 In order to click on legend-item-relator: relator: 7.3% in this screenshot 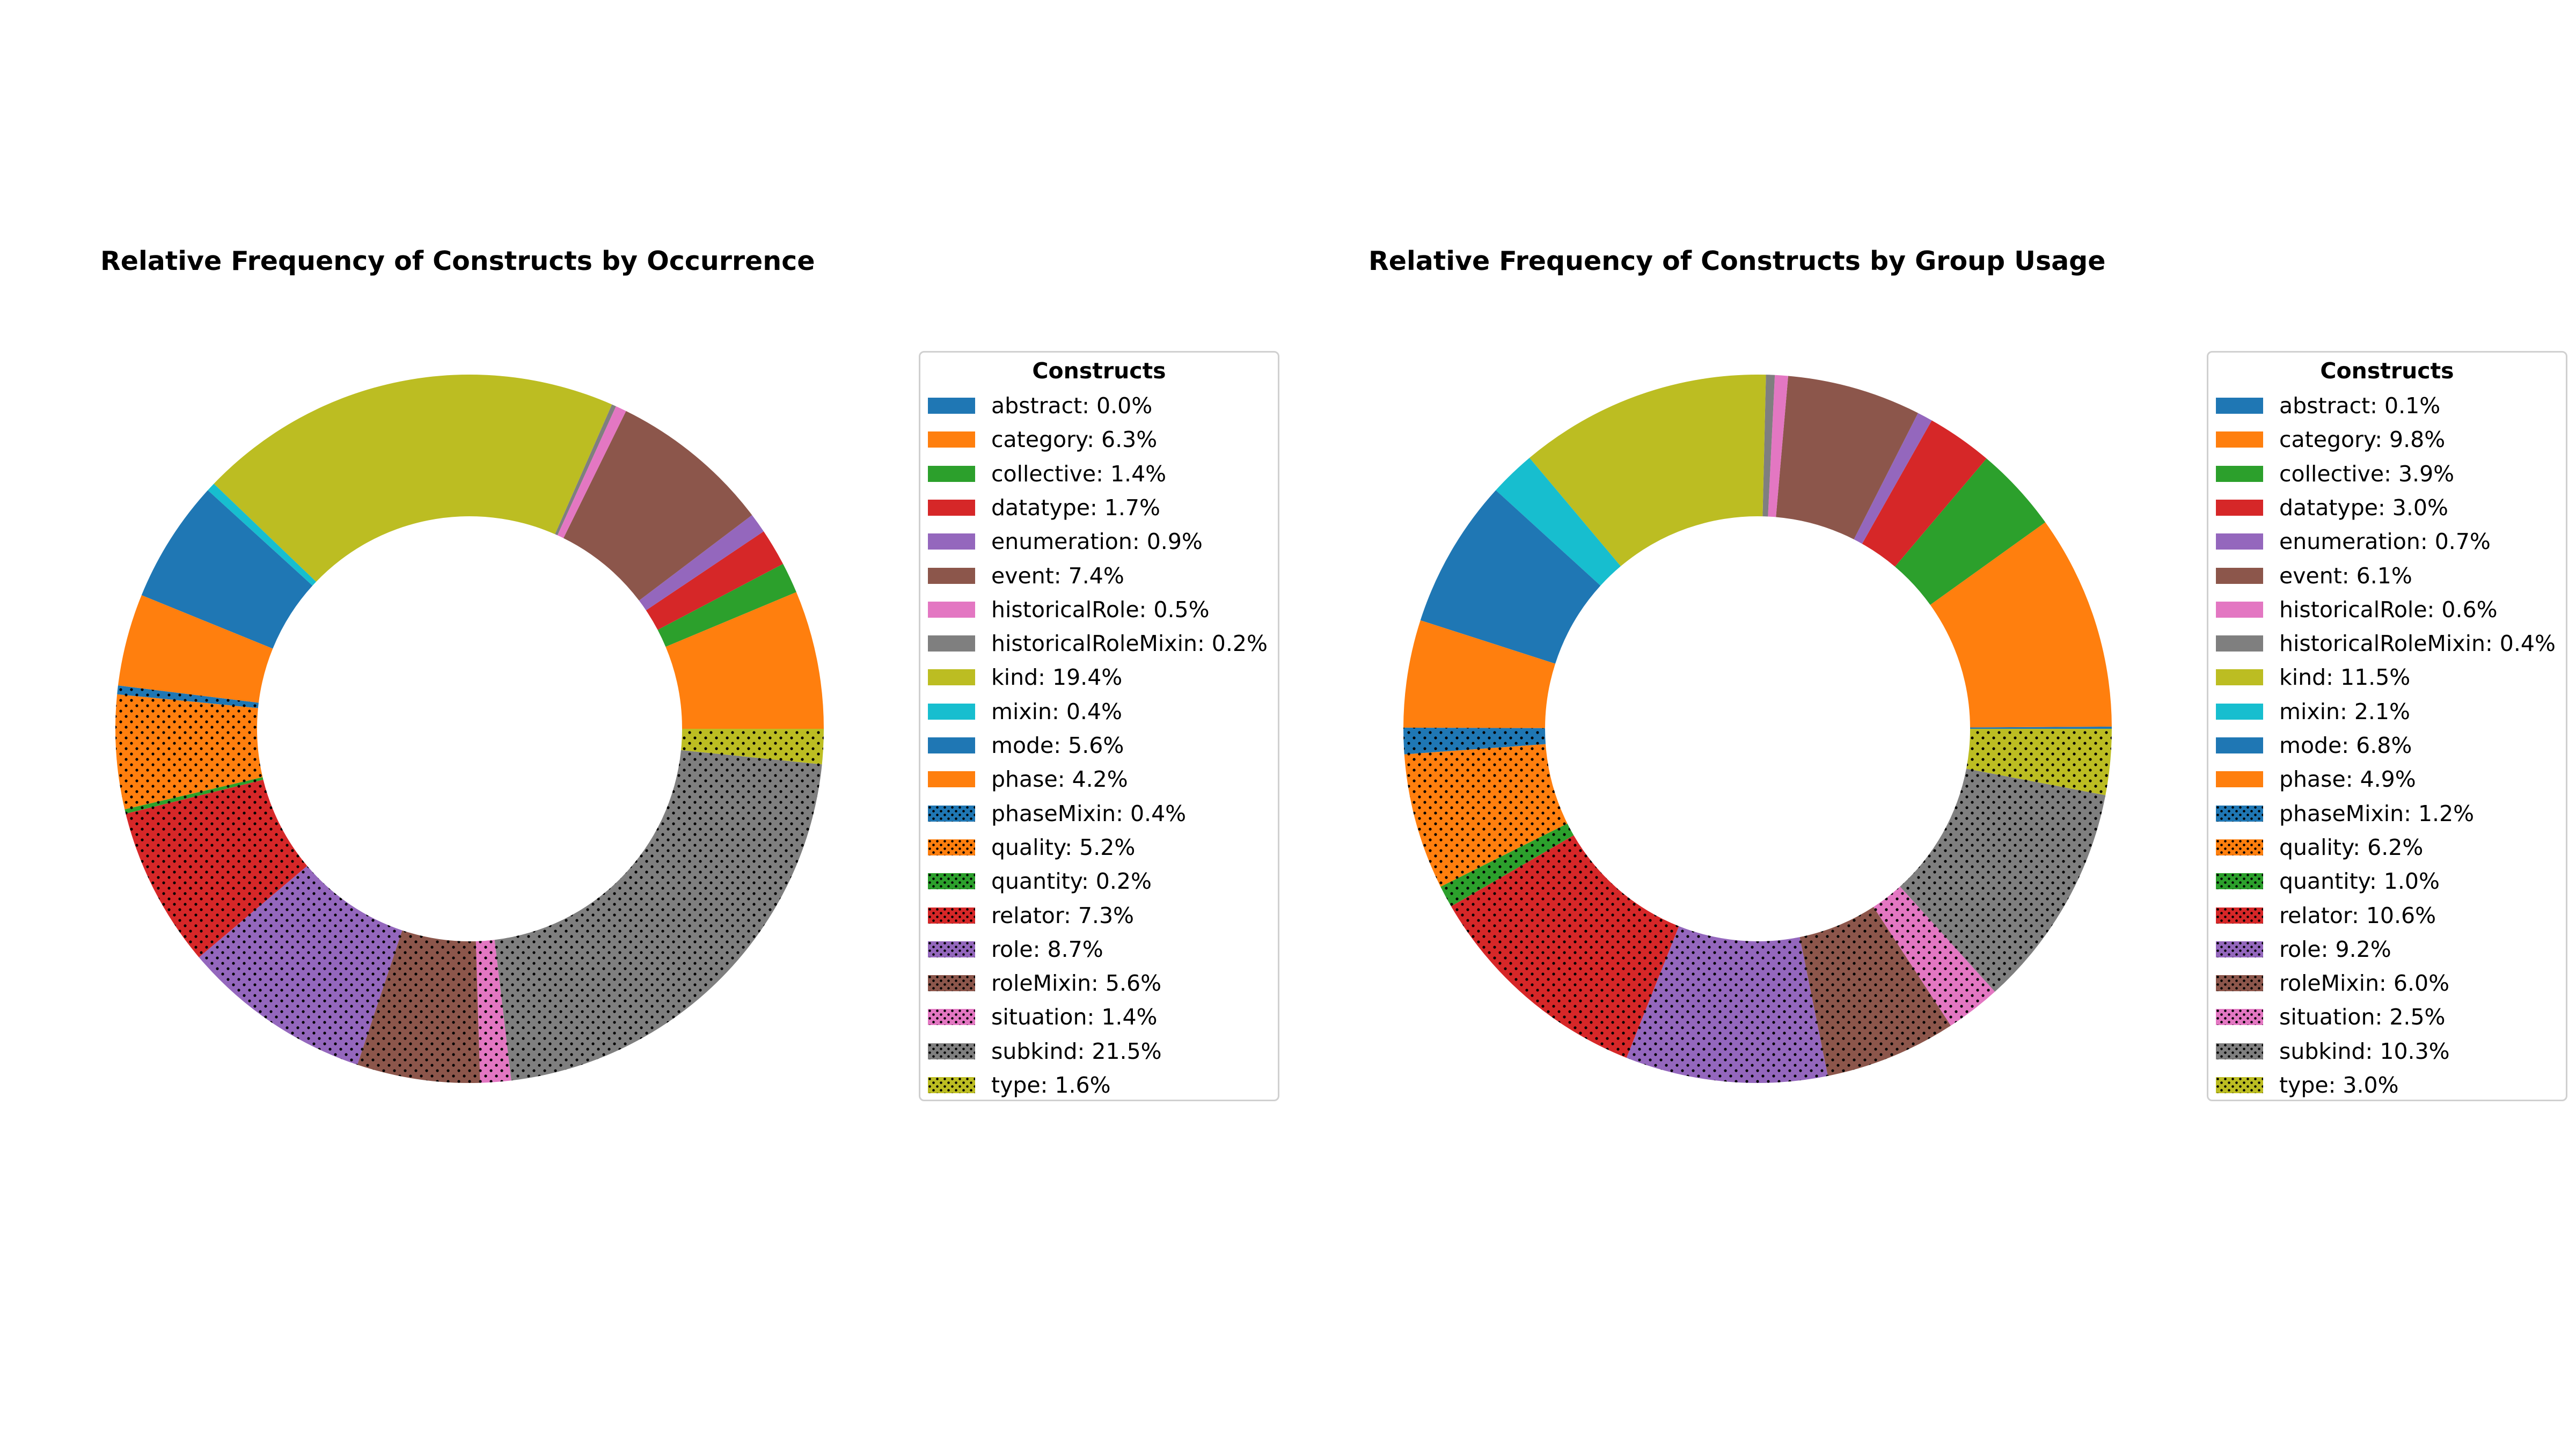, I will do `click(1099, 917)`.